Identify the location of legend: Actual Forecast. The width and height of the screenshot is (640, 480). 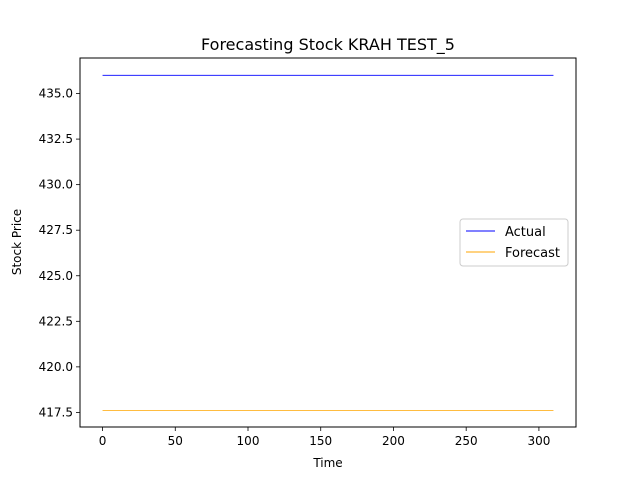
(514, 242).